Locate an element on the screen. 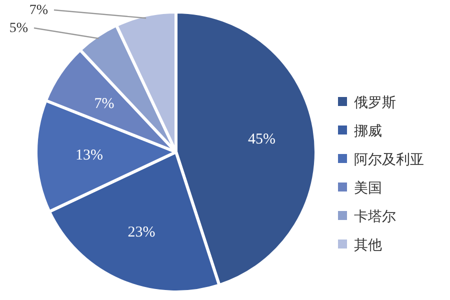 The width and height of the screenshot is (450, 300). legend-label: 卡塔尔 is located at coordinates (375, 217).